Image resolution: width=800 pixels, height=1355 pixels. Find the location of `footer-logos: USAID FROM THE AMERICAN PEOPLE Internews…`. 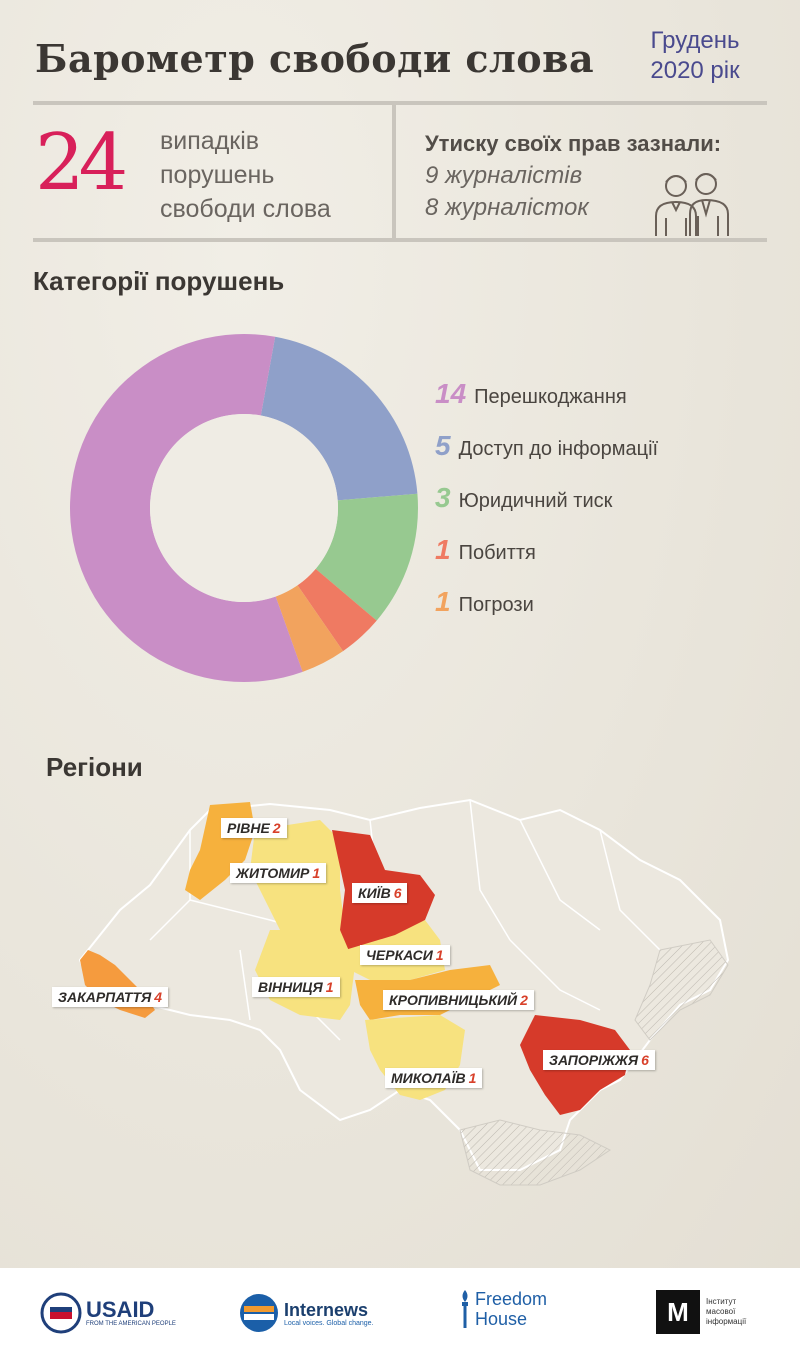

footer-logos: USAID FROM THE AMERICAN PEOPLE Internews… is located at coordinates (400, 1311).